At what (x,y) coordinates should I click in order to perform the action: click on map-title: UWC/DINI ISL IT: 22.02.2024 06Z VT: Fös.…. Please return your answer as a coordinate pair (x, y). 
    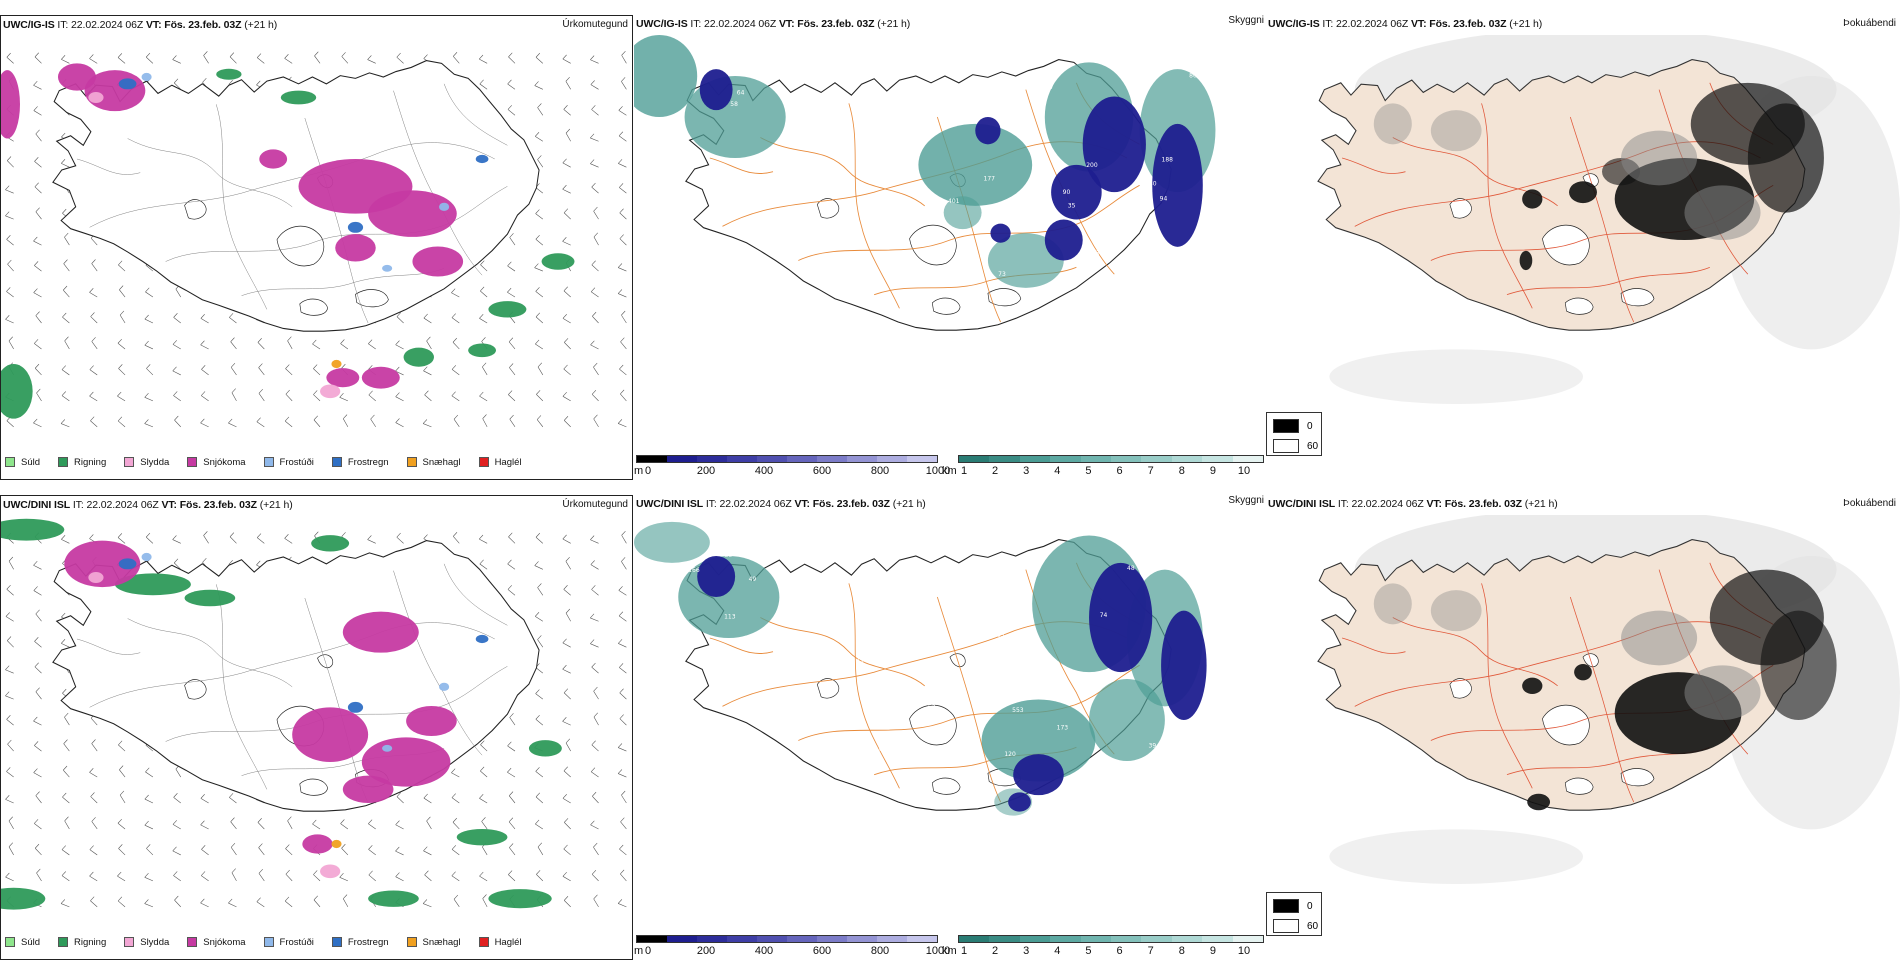
    Looking at the image, I should click on (148, 505).